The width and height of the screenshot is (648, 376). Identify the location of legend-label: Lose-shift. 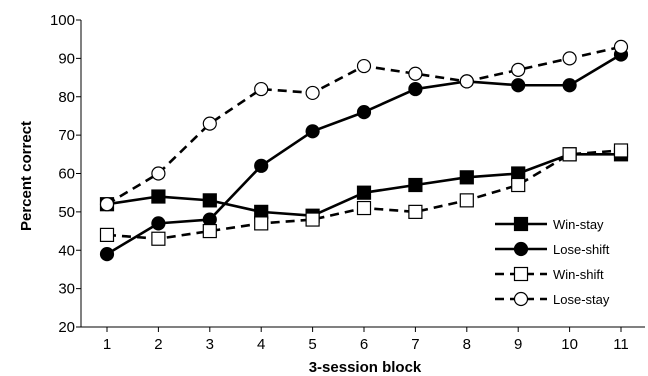
(581, 249).